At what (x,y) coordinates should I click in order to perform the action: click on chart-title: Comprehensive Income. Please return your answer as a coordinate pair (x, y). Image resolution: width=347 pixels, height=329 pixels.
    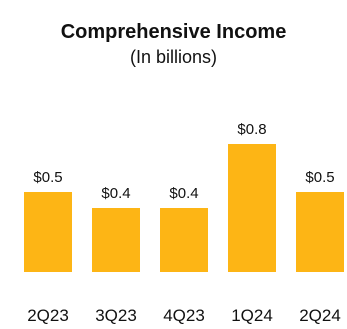
    Looking at the image, I should click on (173, 32).